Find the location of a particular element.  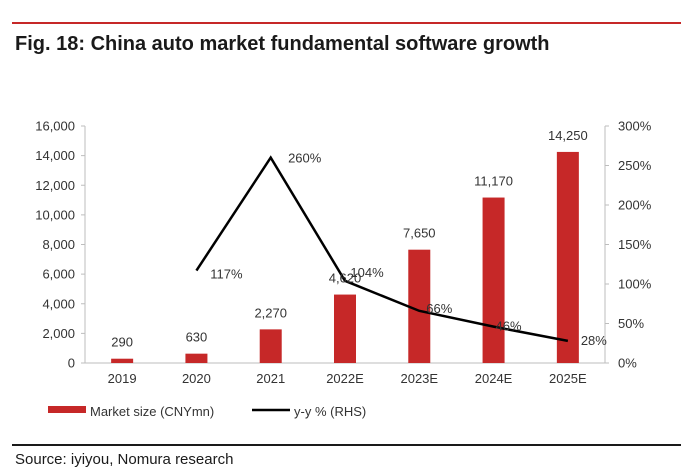

y-left-tick-label: 16,000 is located at coordinates (55, 126).